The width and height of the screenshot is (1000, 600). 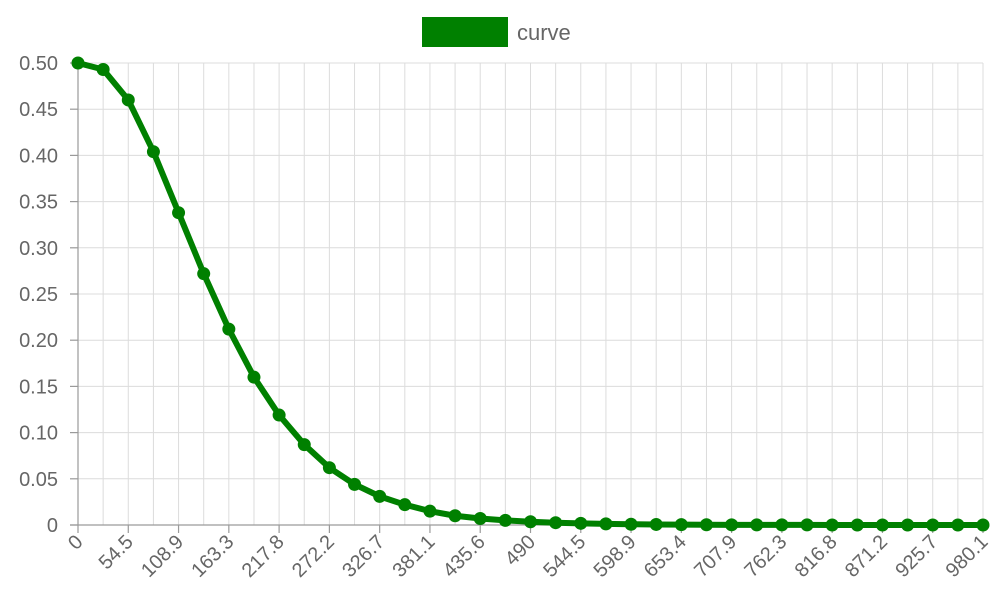 What do you see at coordinates (363, 556) in the screenshot?
I see `x-tick-label: 326.7` at bounding box center [363, 556].